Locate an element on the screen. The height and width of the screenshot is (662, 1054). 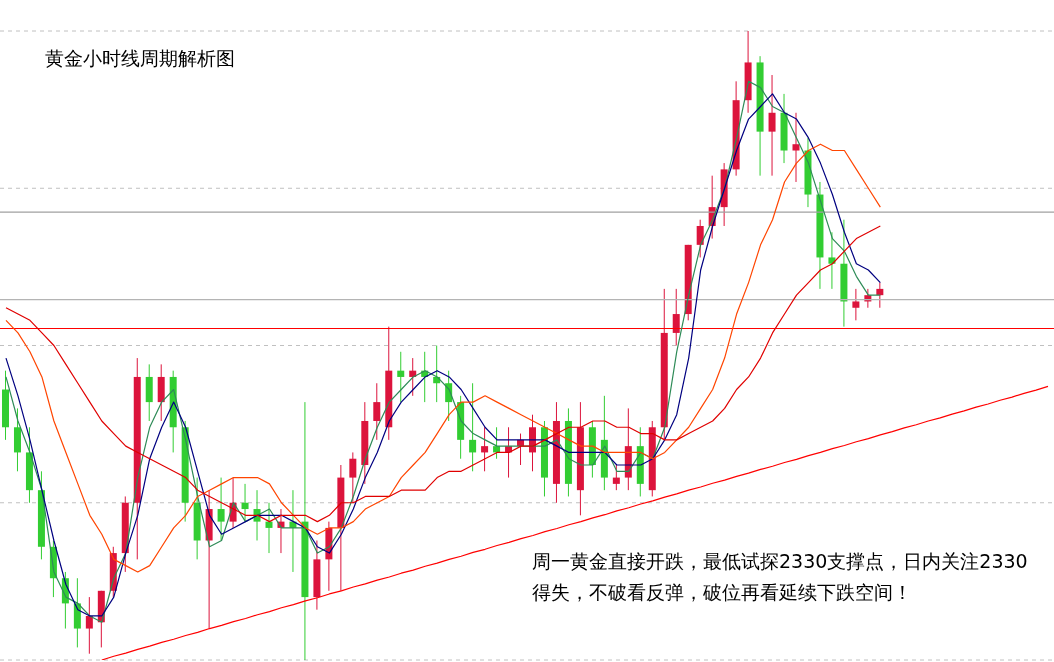
text: 黄金小时线周期解析图 is located at coordinates (140, 58).